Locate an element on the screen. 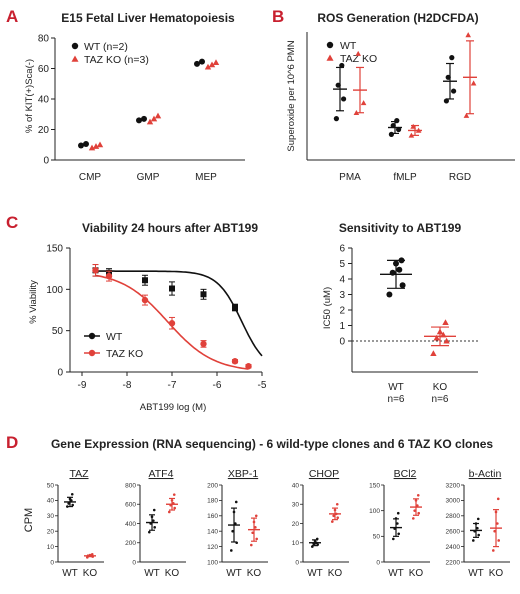 The height and width of the screenshot is (594, 520). panel-a-legend-wt: WT (n=2) is located at coordinates (106, 47).